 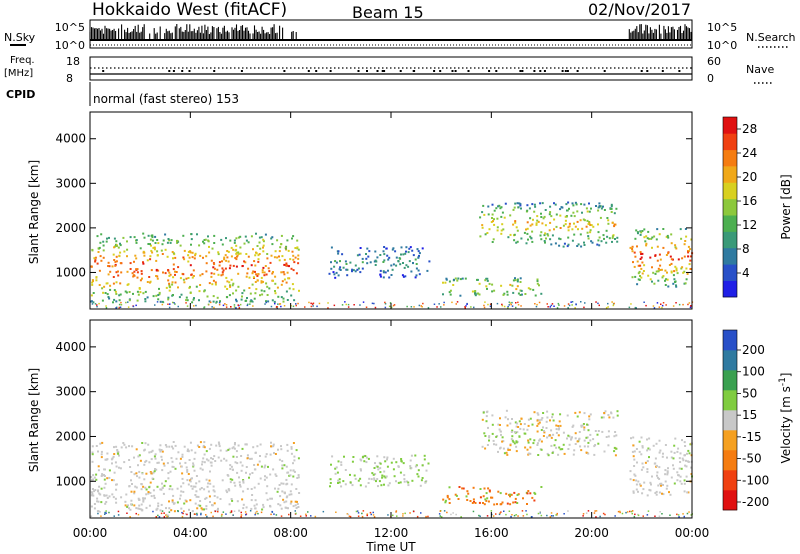 I want to click on freq-label-line1: Freq., so click(x=22, y=60).